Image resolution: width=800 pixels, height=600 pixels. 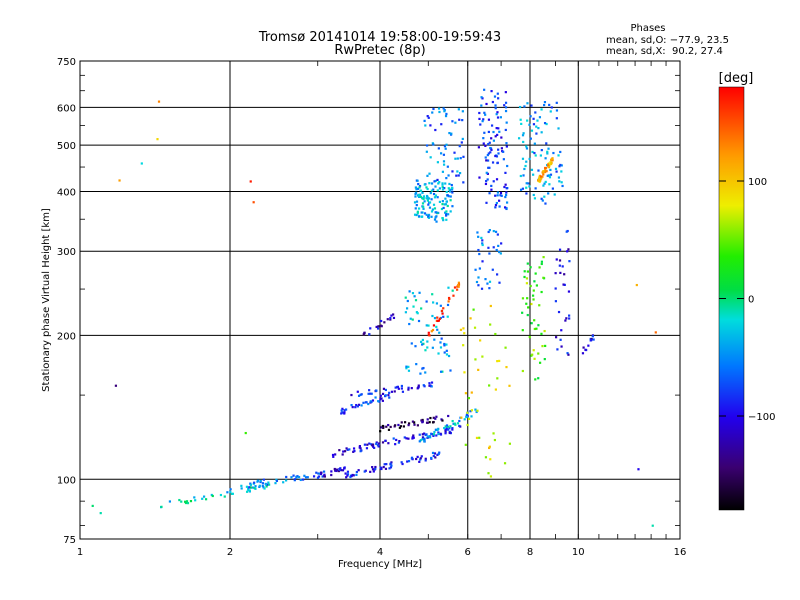 I want to click on y-tick-label: 500, so click(x=66, y=146).